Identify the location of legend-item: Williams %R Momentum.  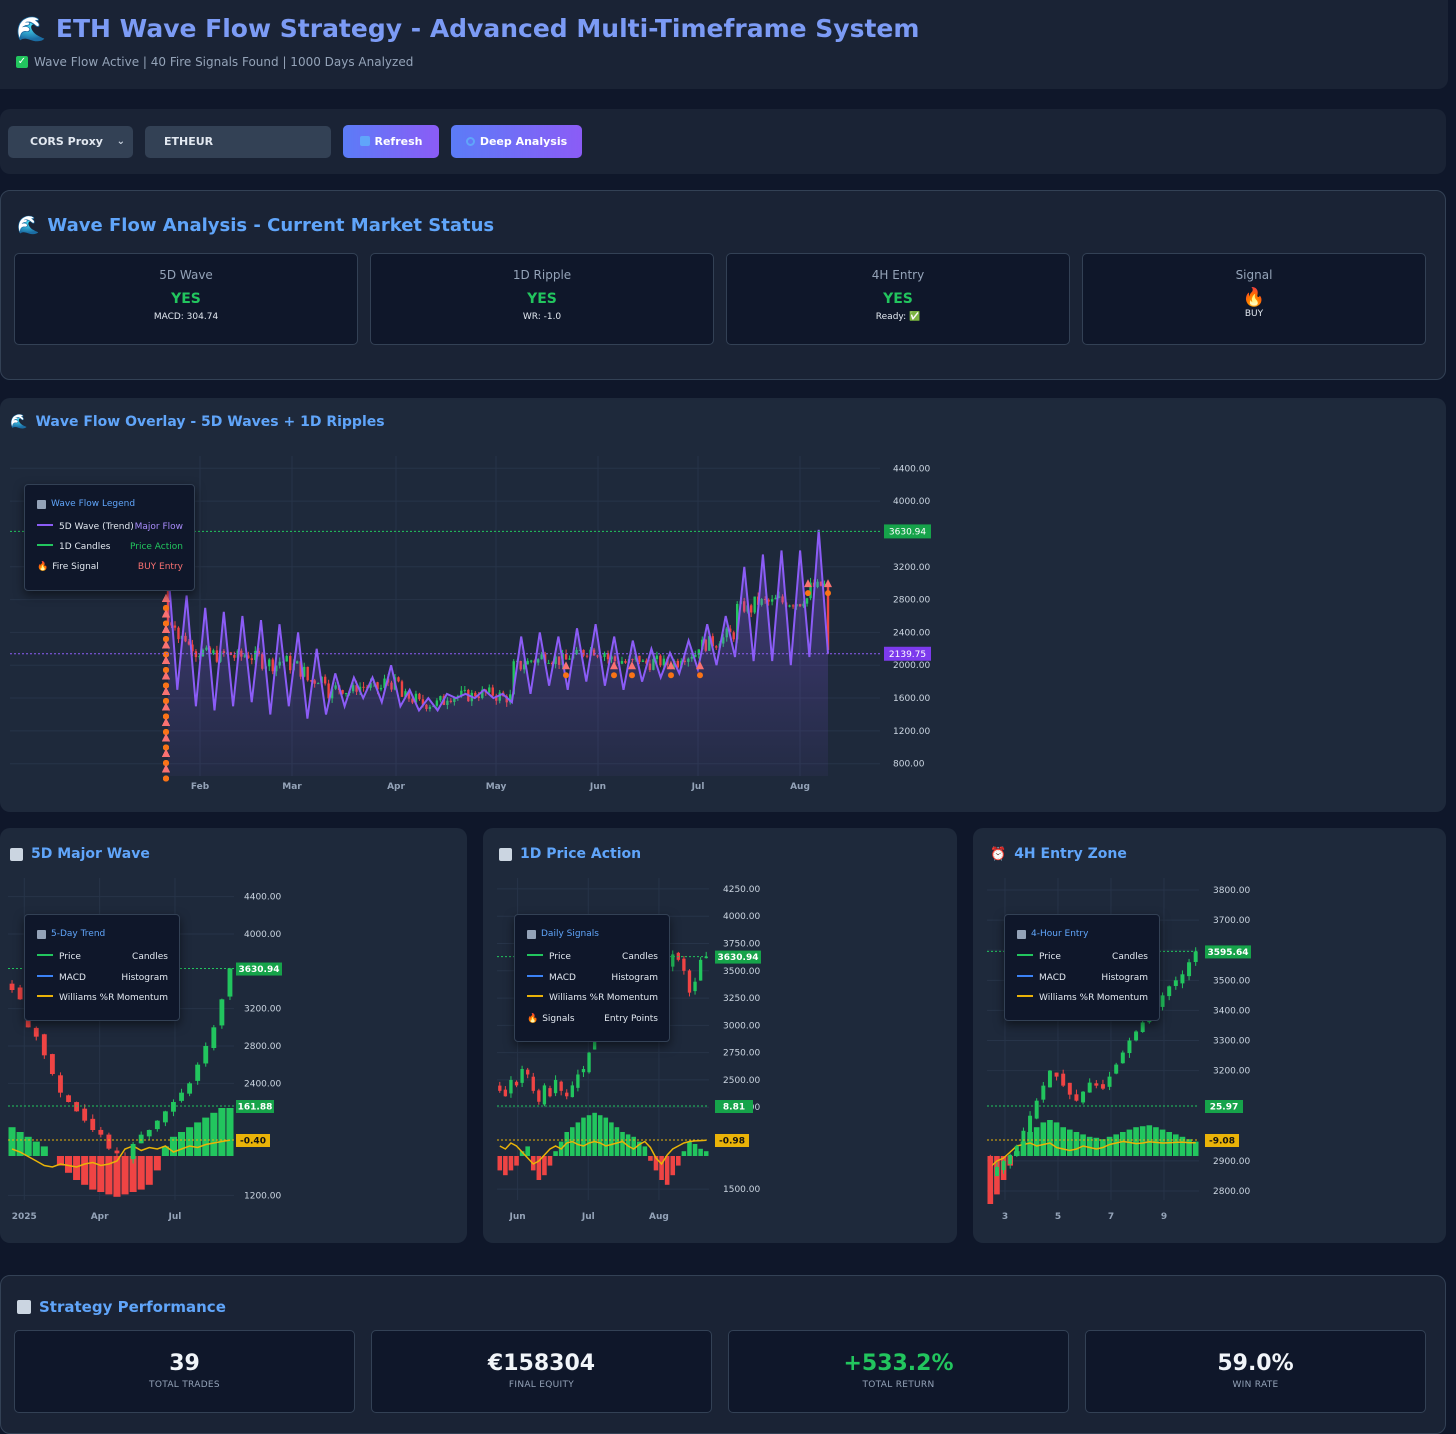
(1082, 998).